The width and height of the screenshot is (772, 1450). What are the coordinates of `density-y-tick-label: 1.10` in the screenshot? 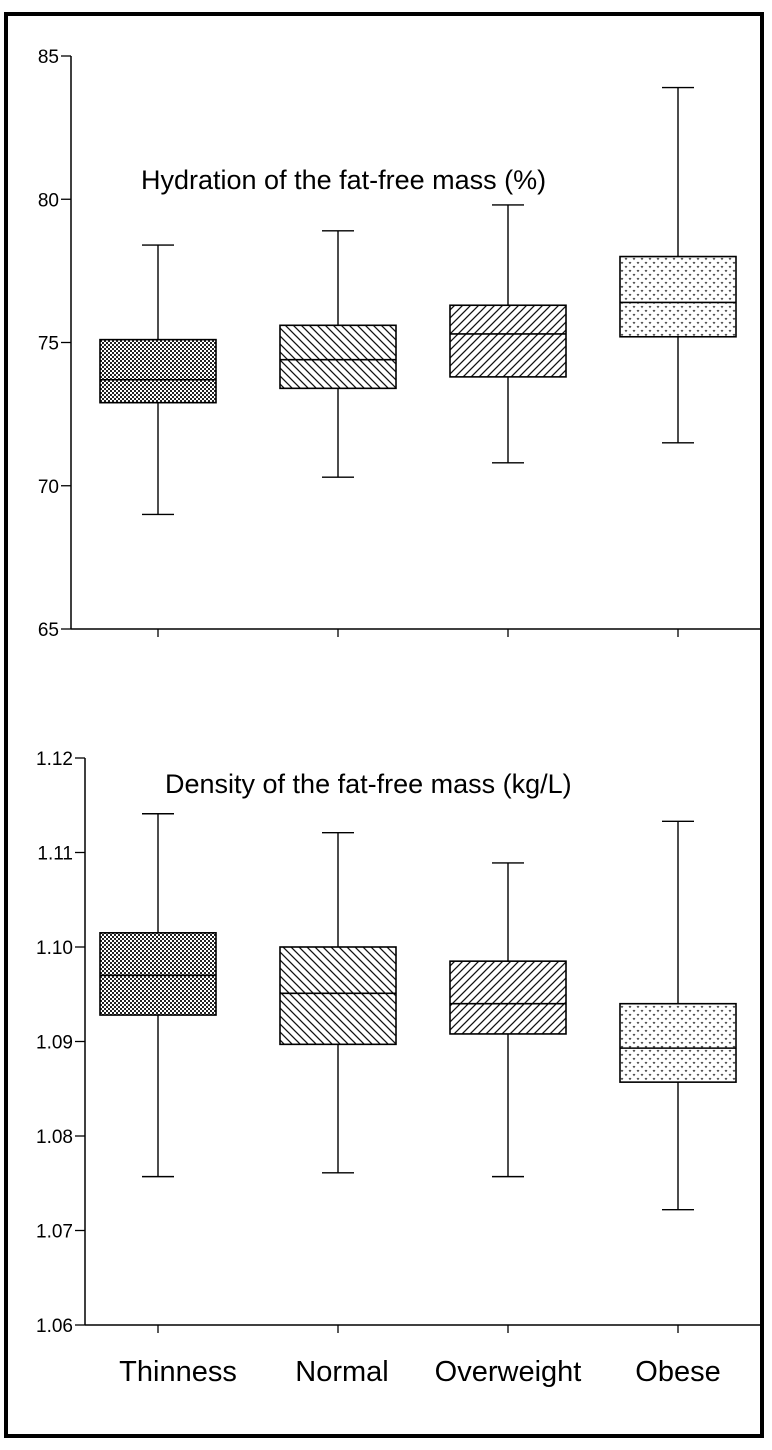 It's located at (54, 948).